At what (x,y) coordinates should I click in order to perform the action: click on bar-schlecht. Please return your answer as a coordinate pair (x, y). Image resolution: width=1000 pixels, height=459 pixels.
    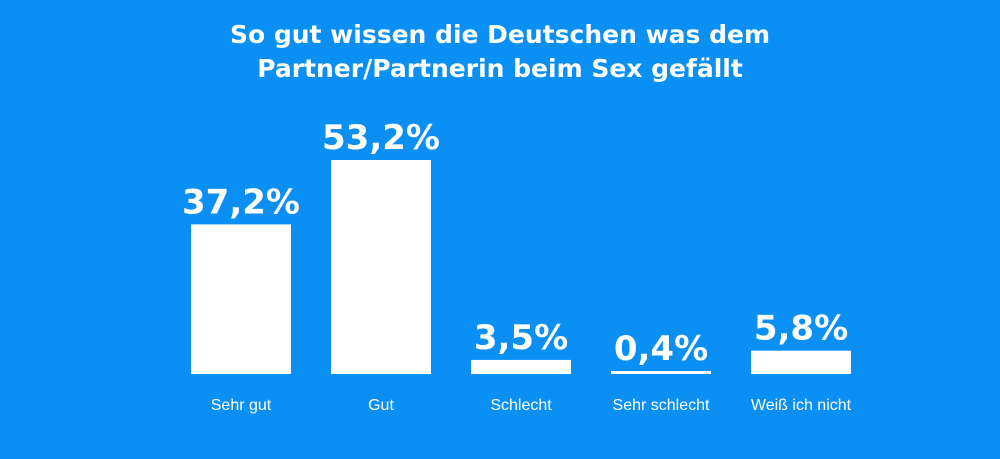
    Looking at the image, I should click on (521, 366).